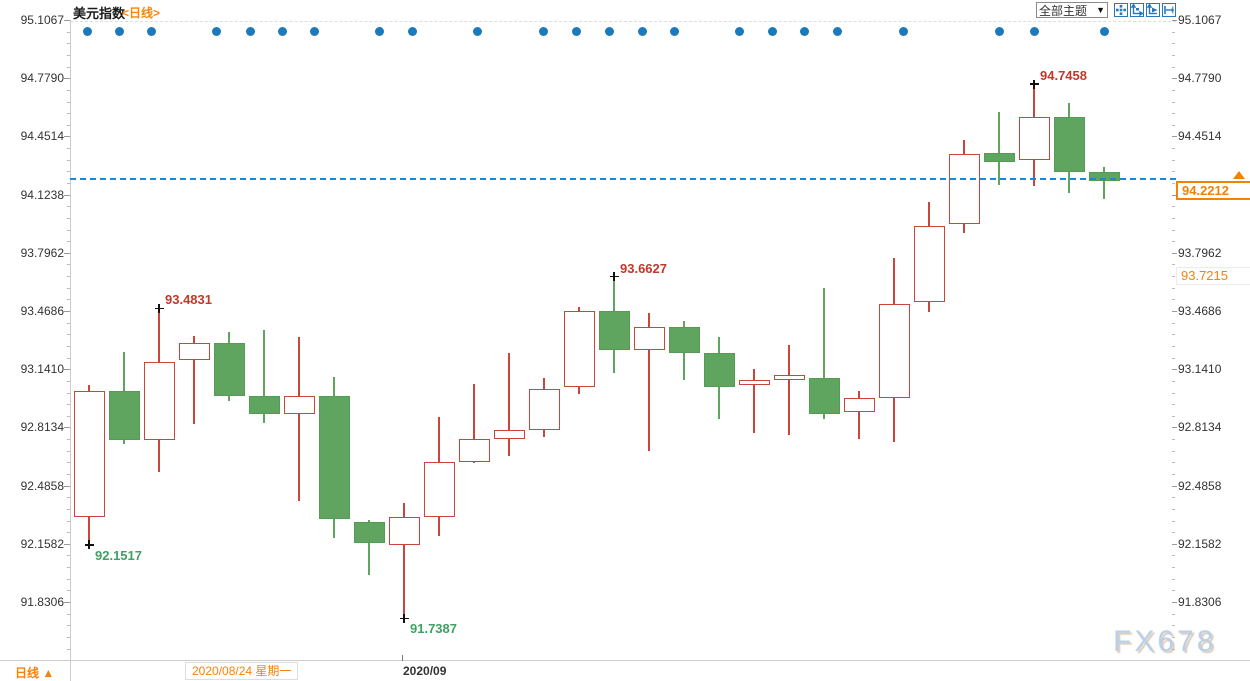 This screenshot has width=1250, height=681. Describe the element at coordinates (1137, 10) in the screenshot. I see `fit-chart-icon` at that location.